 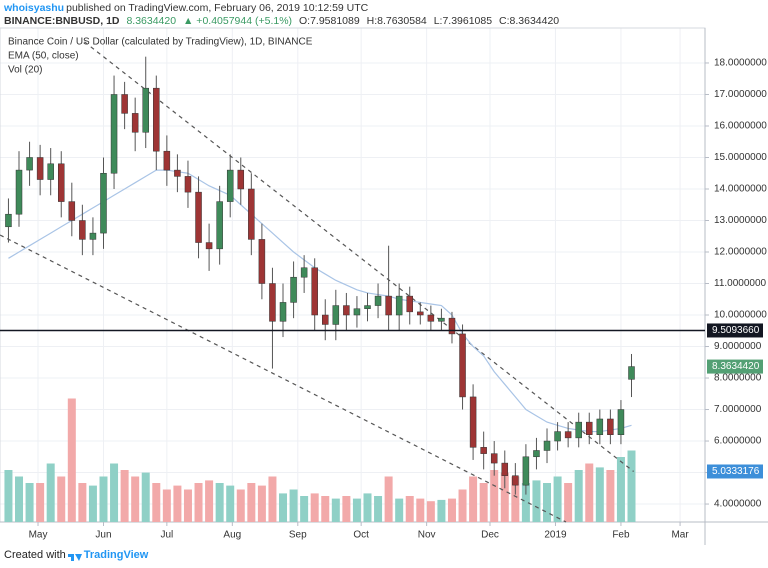 I want to click on low: L:7.3961085, so click(x=463, y=21).